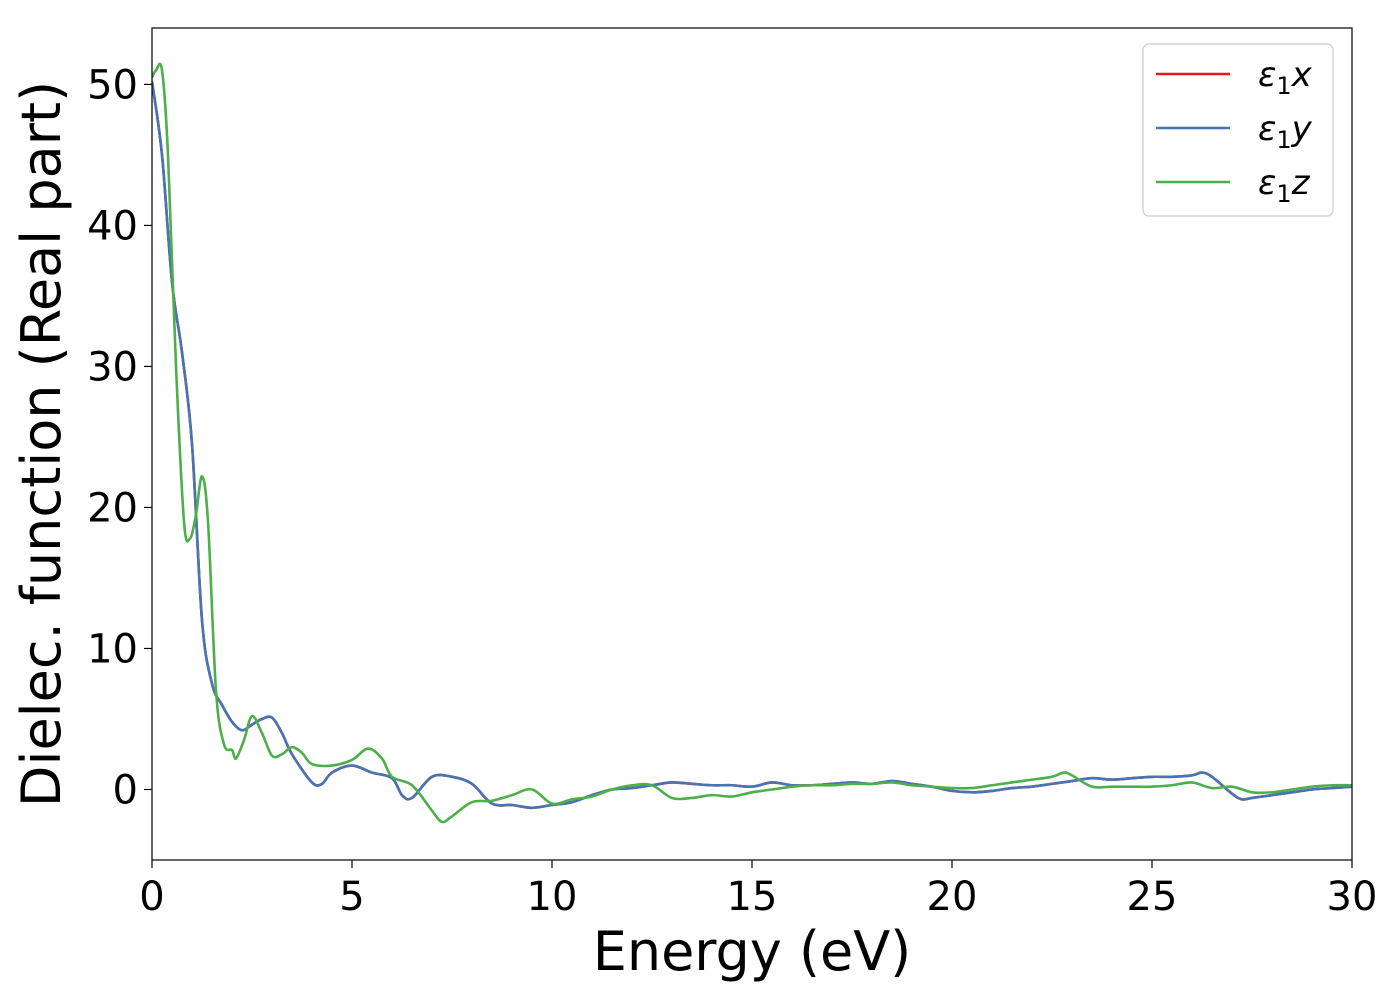 Image resolution: width=1400 pixels, height=1000 pixels. Describe the element at coordinates (151, 897) in the screenshot. I see `x-tick-label: 0` at that location.